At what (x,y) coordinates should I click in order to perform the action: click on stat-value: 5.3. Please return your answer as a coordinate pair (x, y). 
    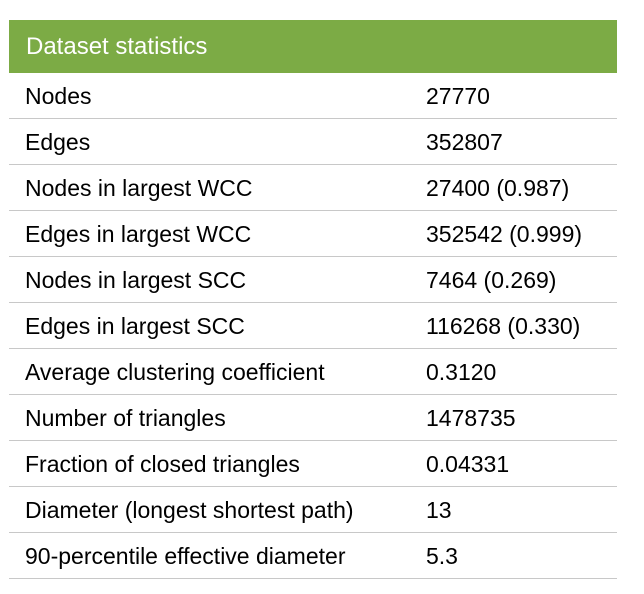
    Looking at the image, I should click on (514, 555).